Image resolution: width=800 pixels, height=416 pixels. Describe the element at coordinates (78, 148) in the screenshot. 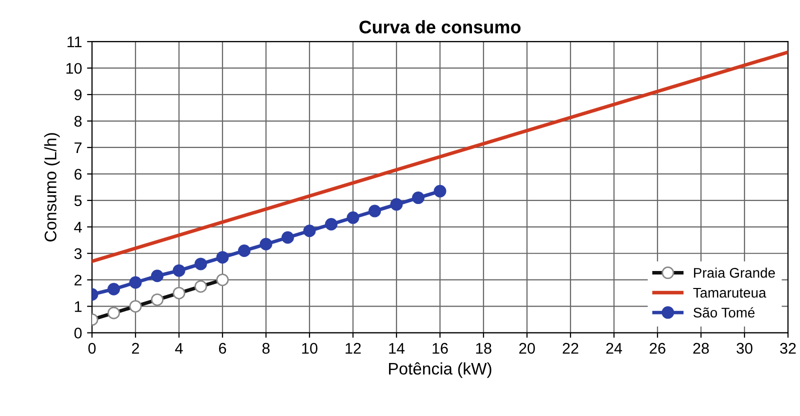

I see `y-tick-label: 7` at that location.